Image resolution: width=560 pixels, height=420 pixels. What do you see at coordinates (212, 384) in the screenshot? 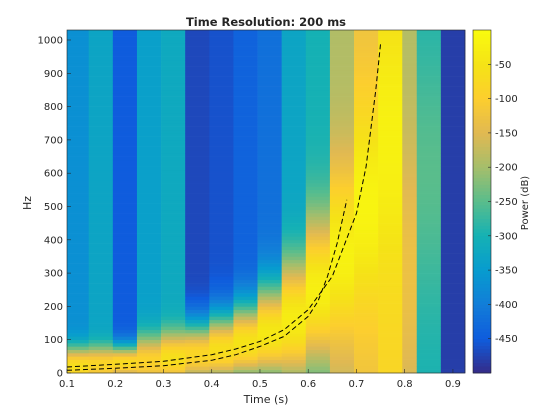
I see `x-tick-label: 0.4` at bounding box center [212, 384].